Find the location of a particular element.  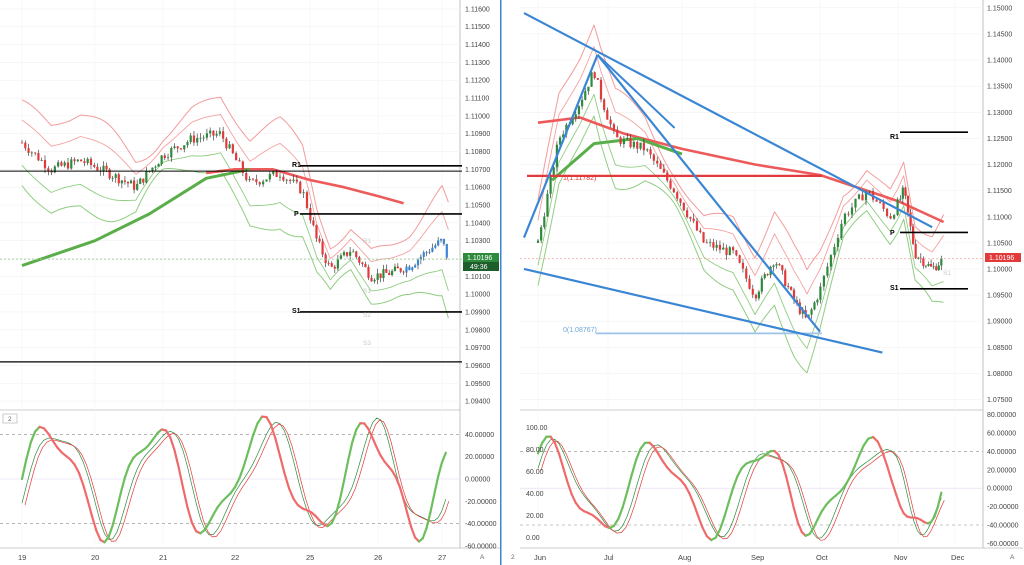

right-corner: A is located at coordinates (1012, 557).